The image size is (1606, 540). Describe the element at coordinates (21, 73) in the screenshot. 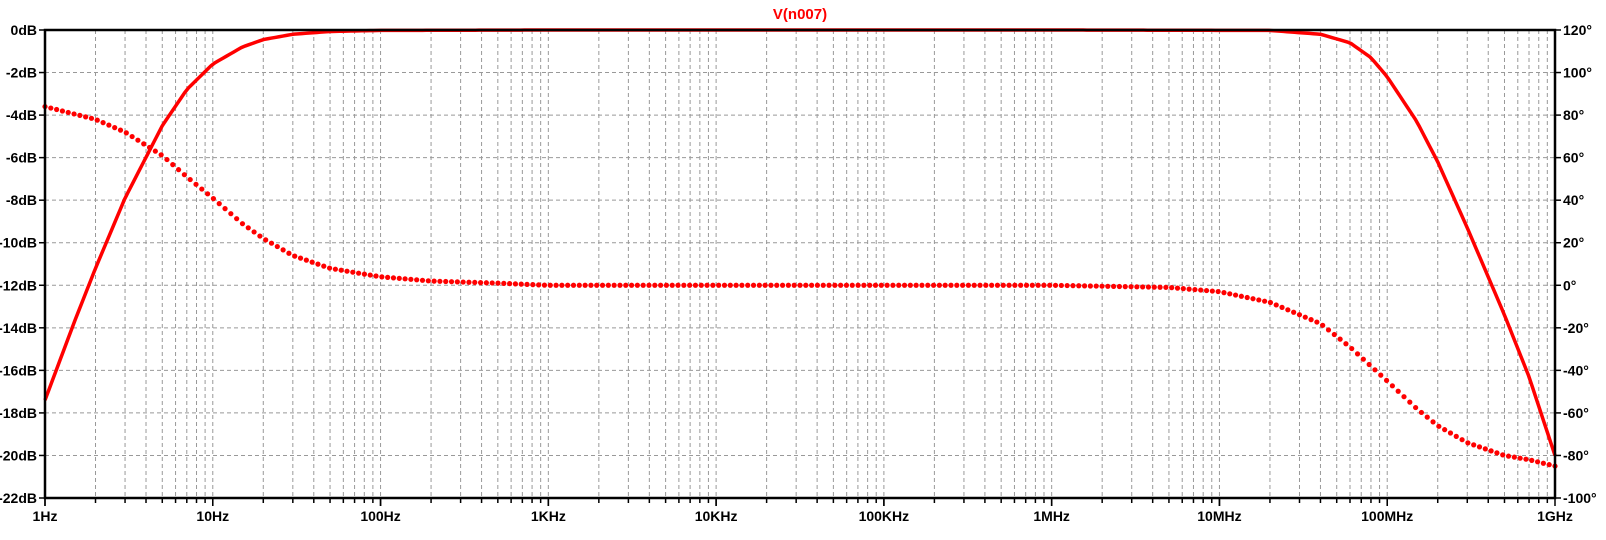

I see `y-left-tick-label: -2dB` at that location.